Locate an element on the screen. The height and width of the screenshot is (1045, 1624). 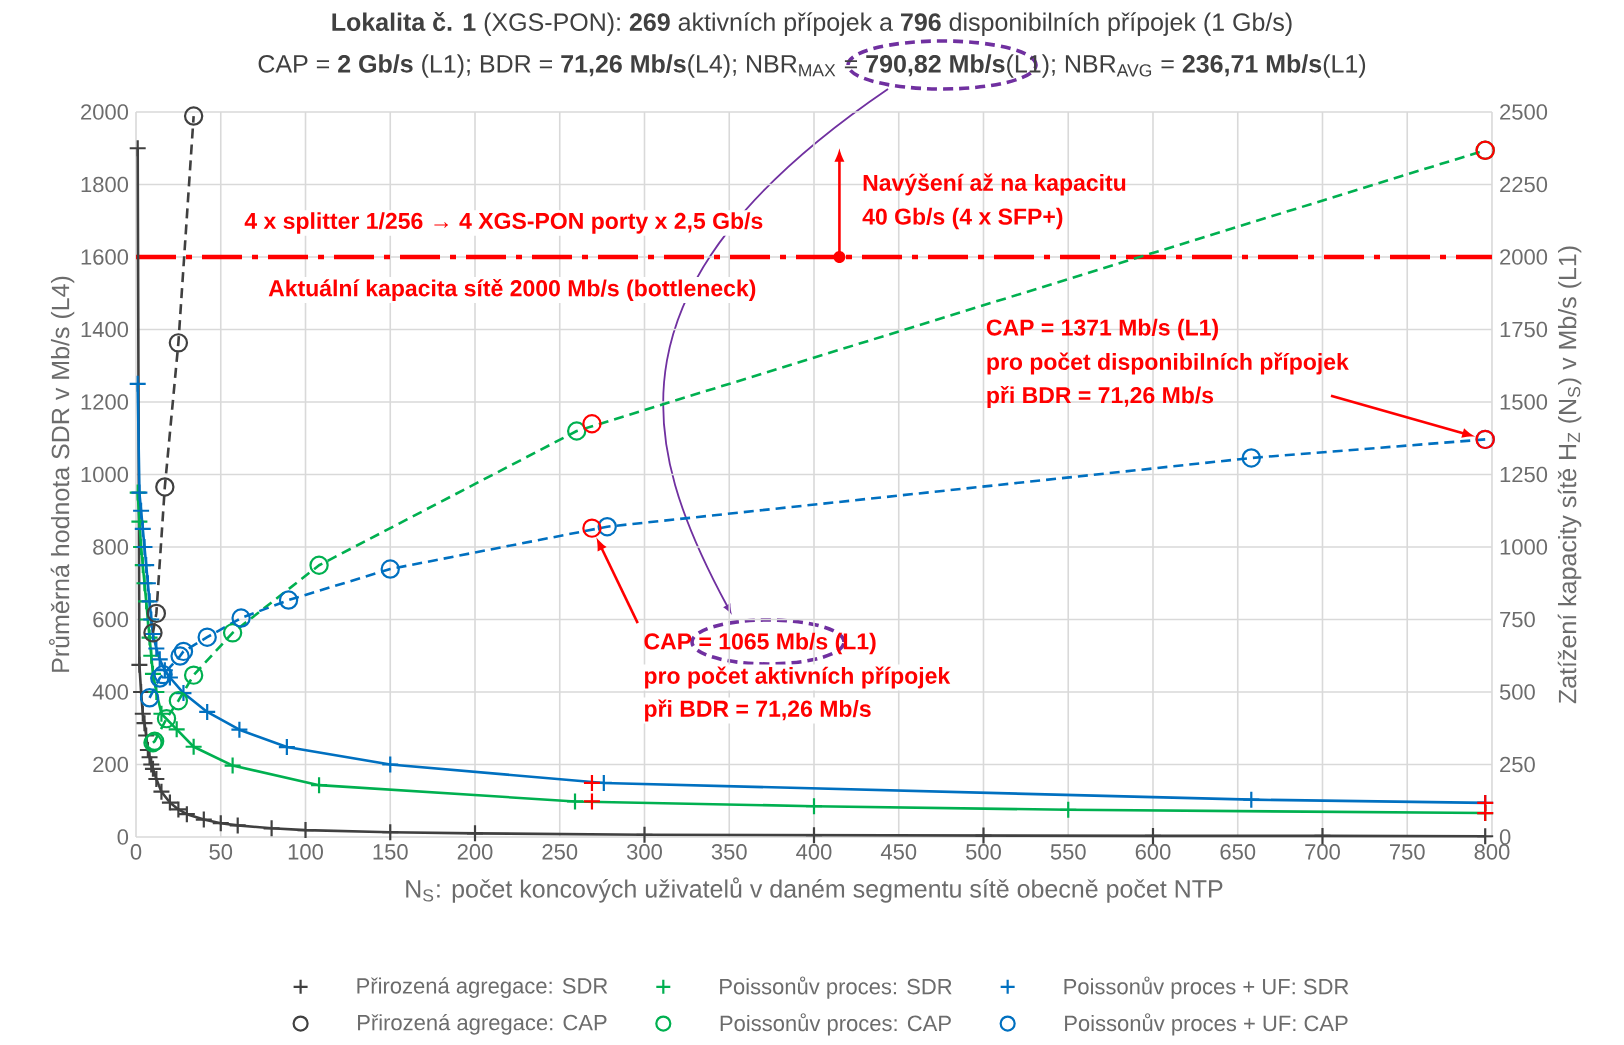
x-tick-label: 200 is located at coordinates (475, 852).